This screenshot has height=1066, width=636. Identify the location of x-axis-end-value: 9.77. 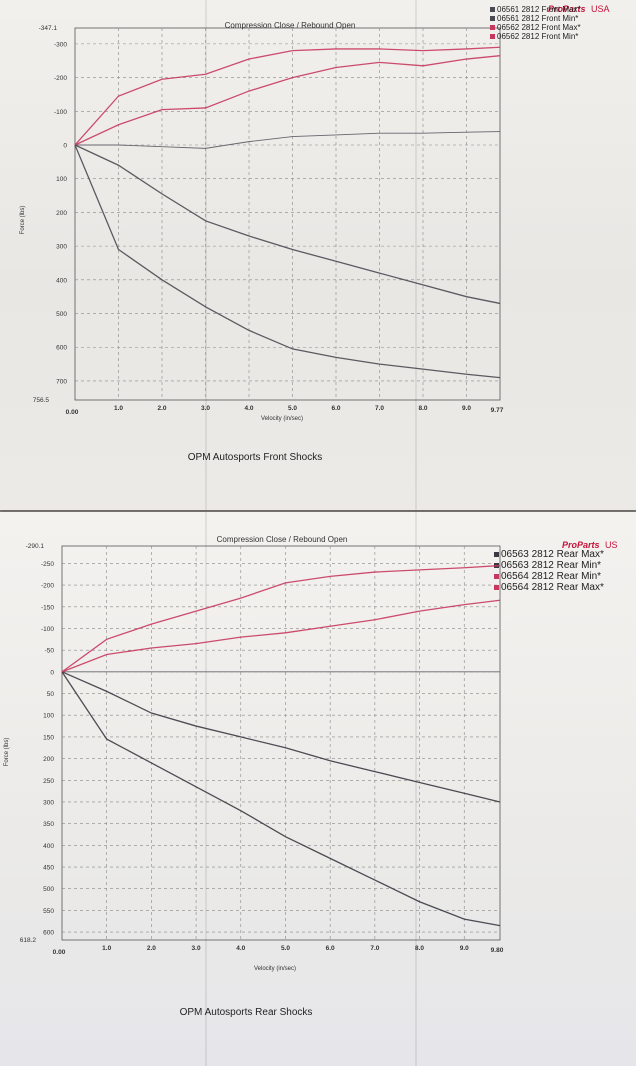
(497, 410).